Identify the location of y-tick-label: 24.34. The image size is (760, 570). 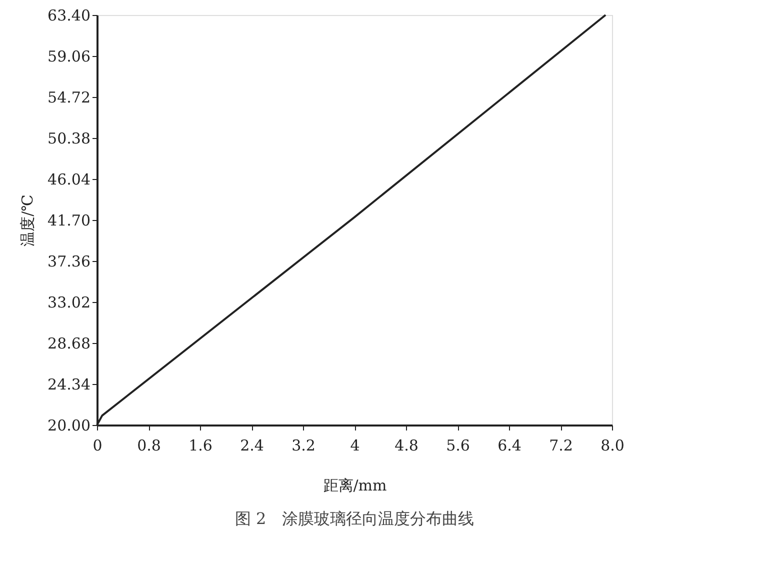
(69, 385).